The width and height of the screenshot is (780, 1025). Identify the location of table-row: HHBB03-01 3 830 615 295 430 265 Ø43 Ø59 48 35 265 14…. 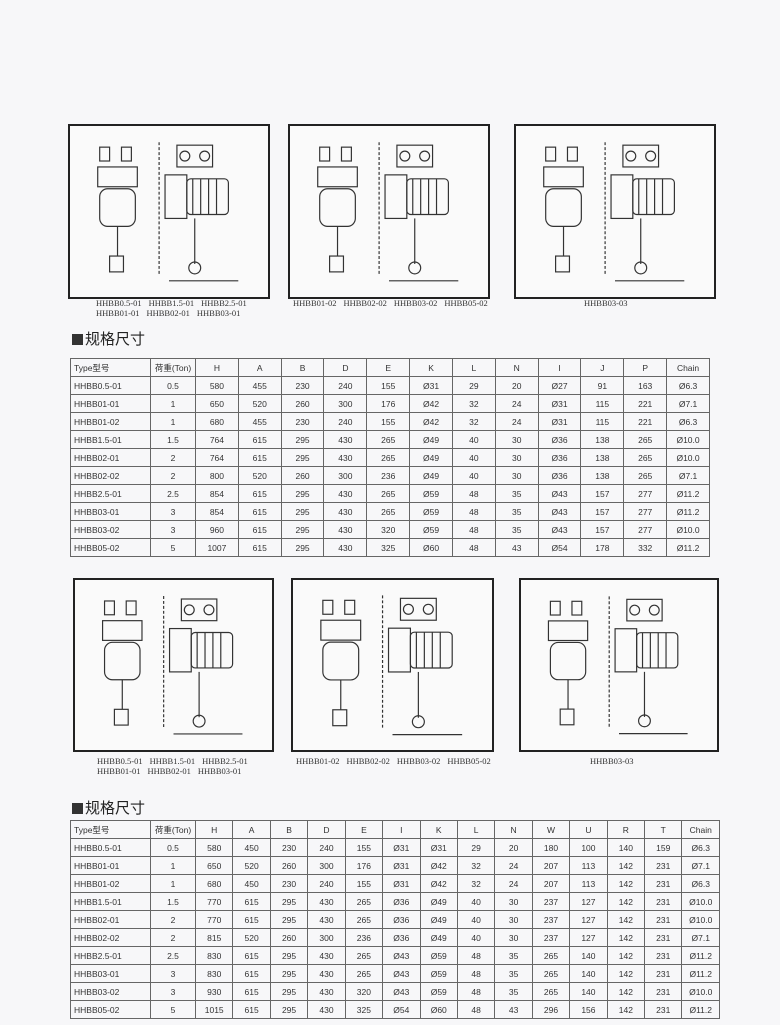
(395, 973).